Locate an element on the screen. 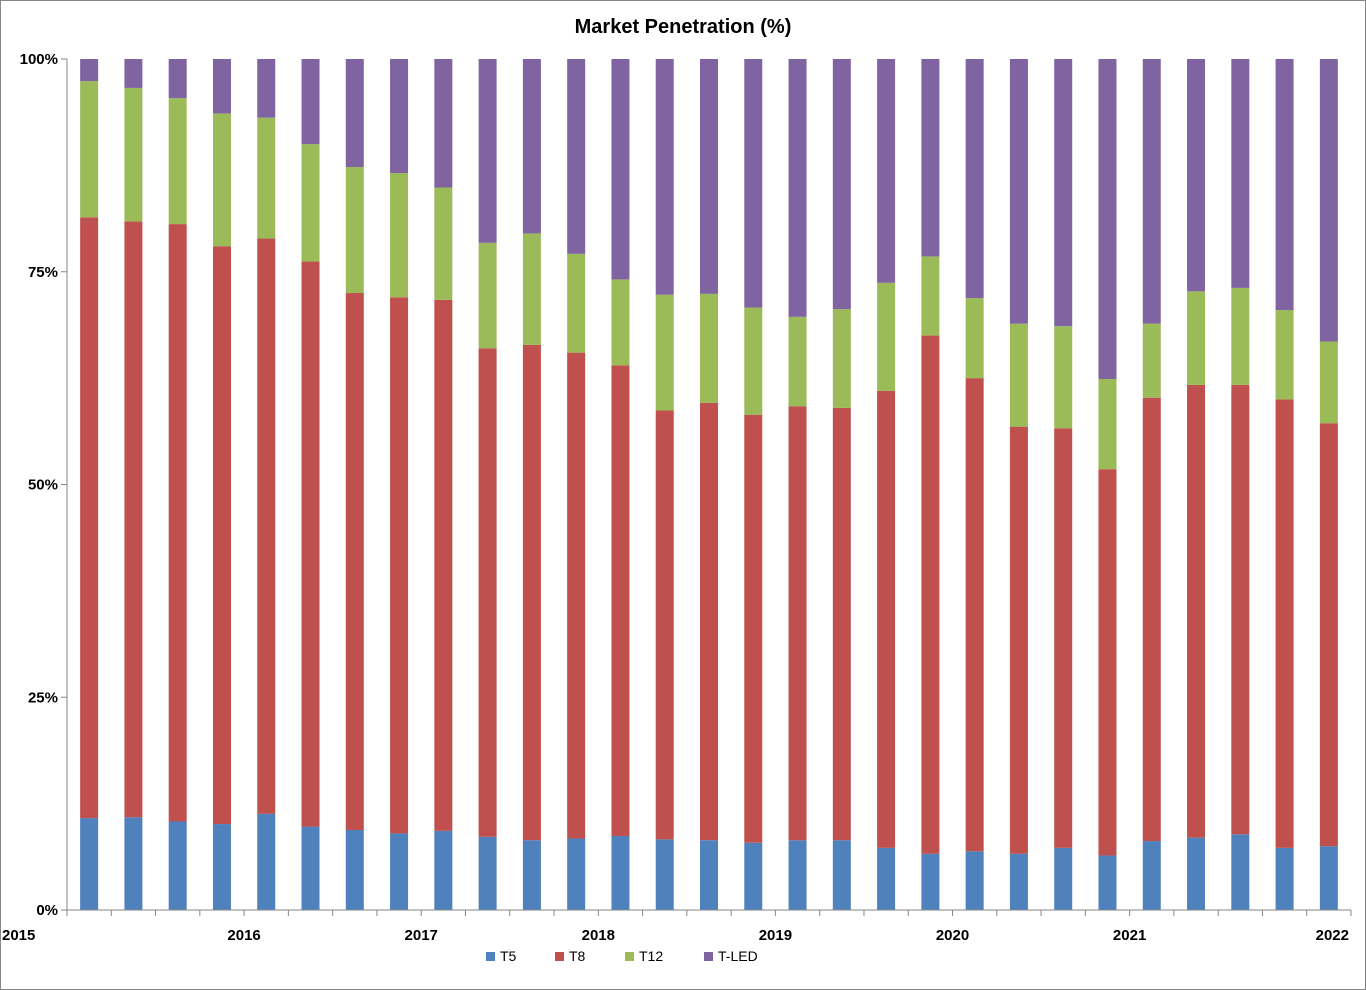  y-tick-label: 100% is located at coordinates (39, 59).